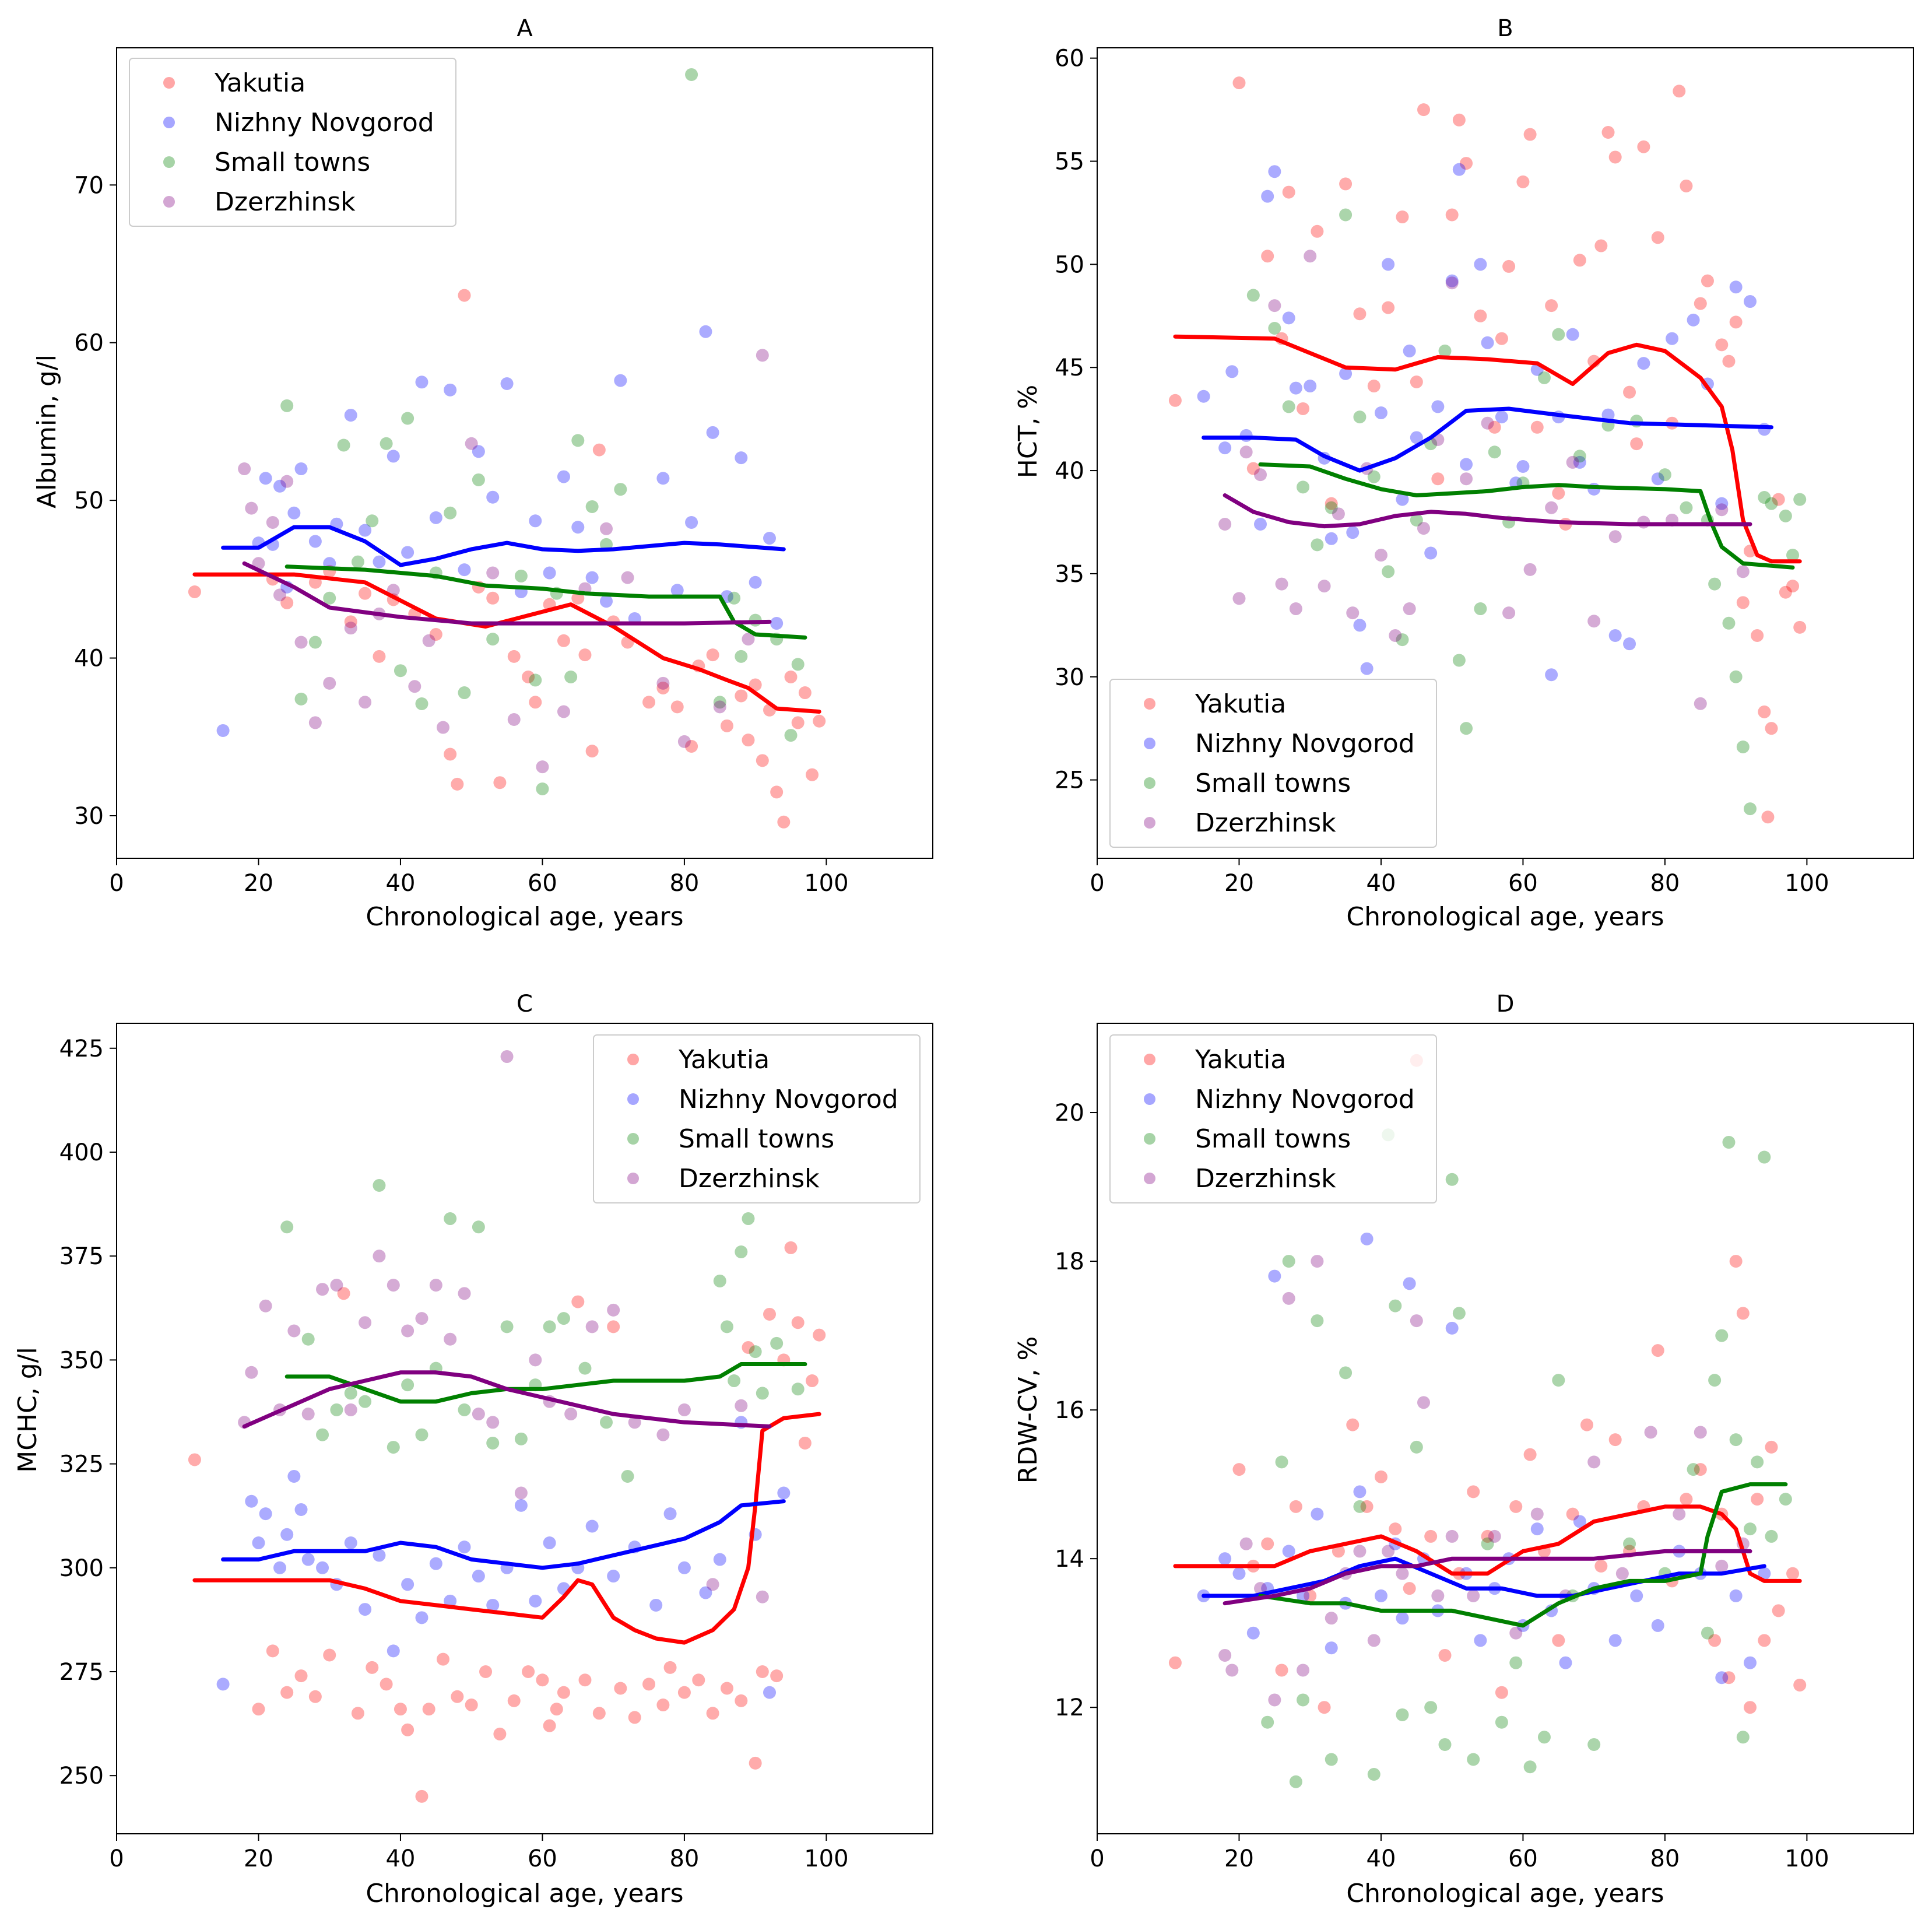 The image size is (1932, 1923). What do you see at coordinates (1069, 59) in the screenshot?
I see `panel-b-y-tick-label: 60` at bounding box center [1069, 59].